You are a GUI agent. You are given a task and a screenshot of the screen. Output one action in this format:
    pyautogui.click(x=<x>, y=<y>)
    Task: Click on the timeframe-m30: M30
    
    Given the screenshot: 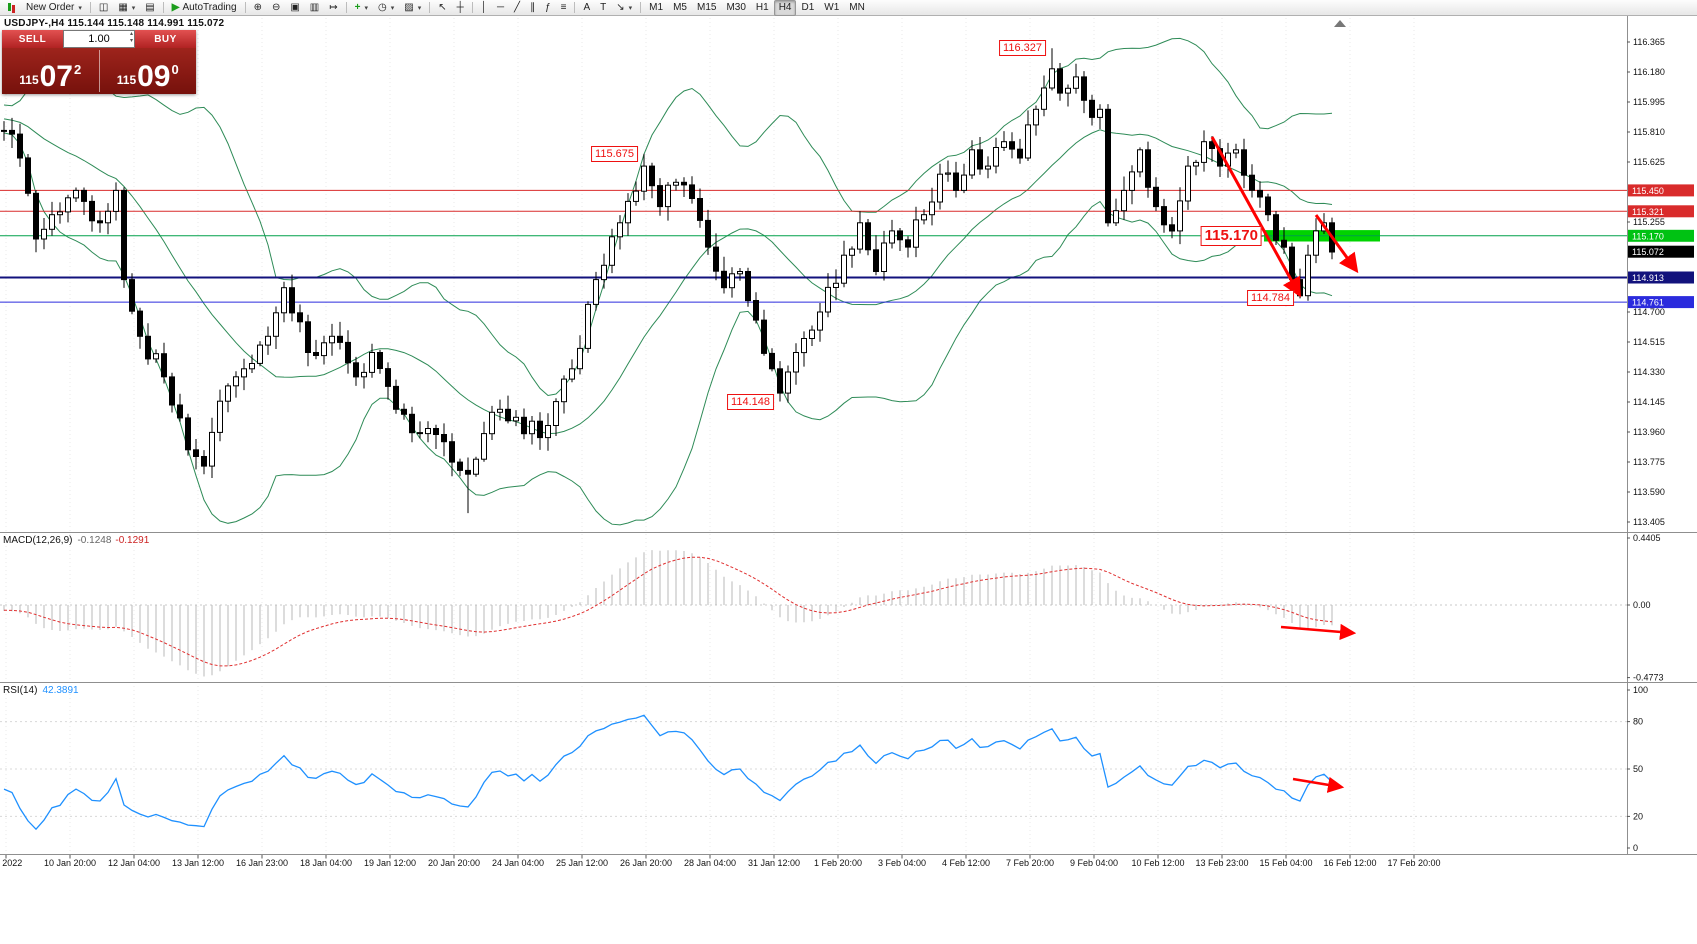 What is the action you would take?
    pyautogui.click(x=735, y=8)
    